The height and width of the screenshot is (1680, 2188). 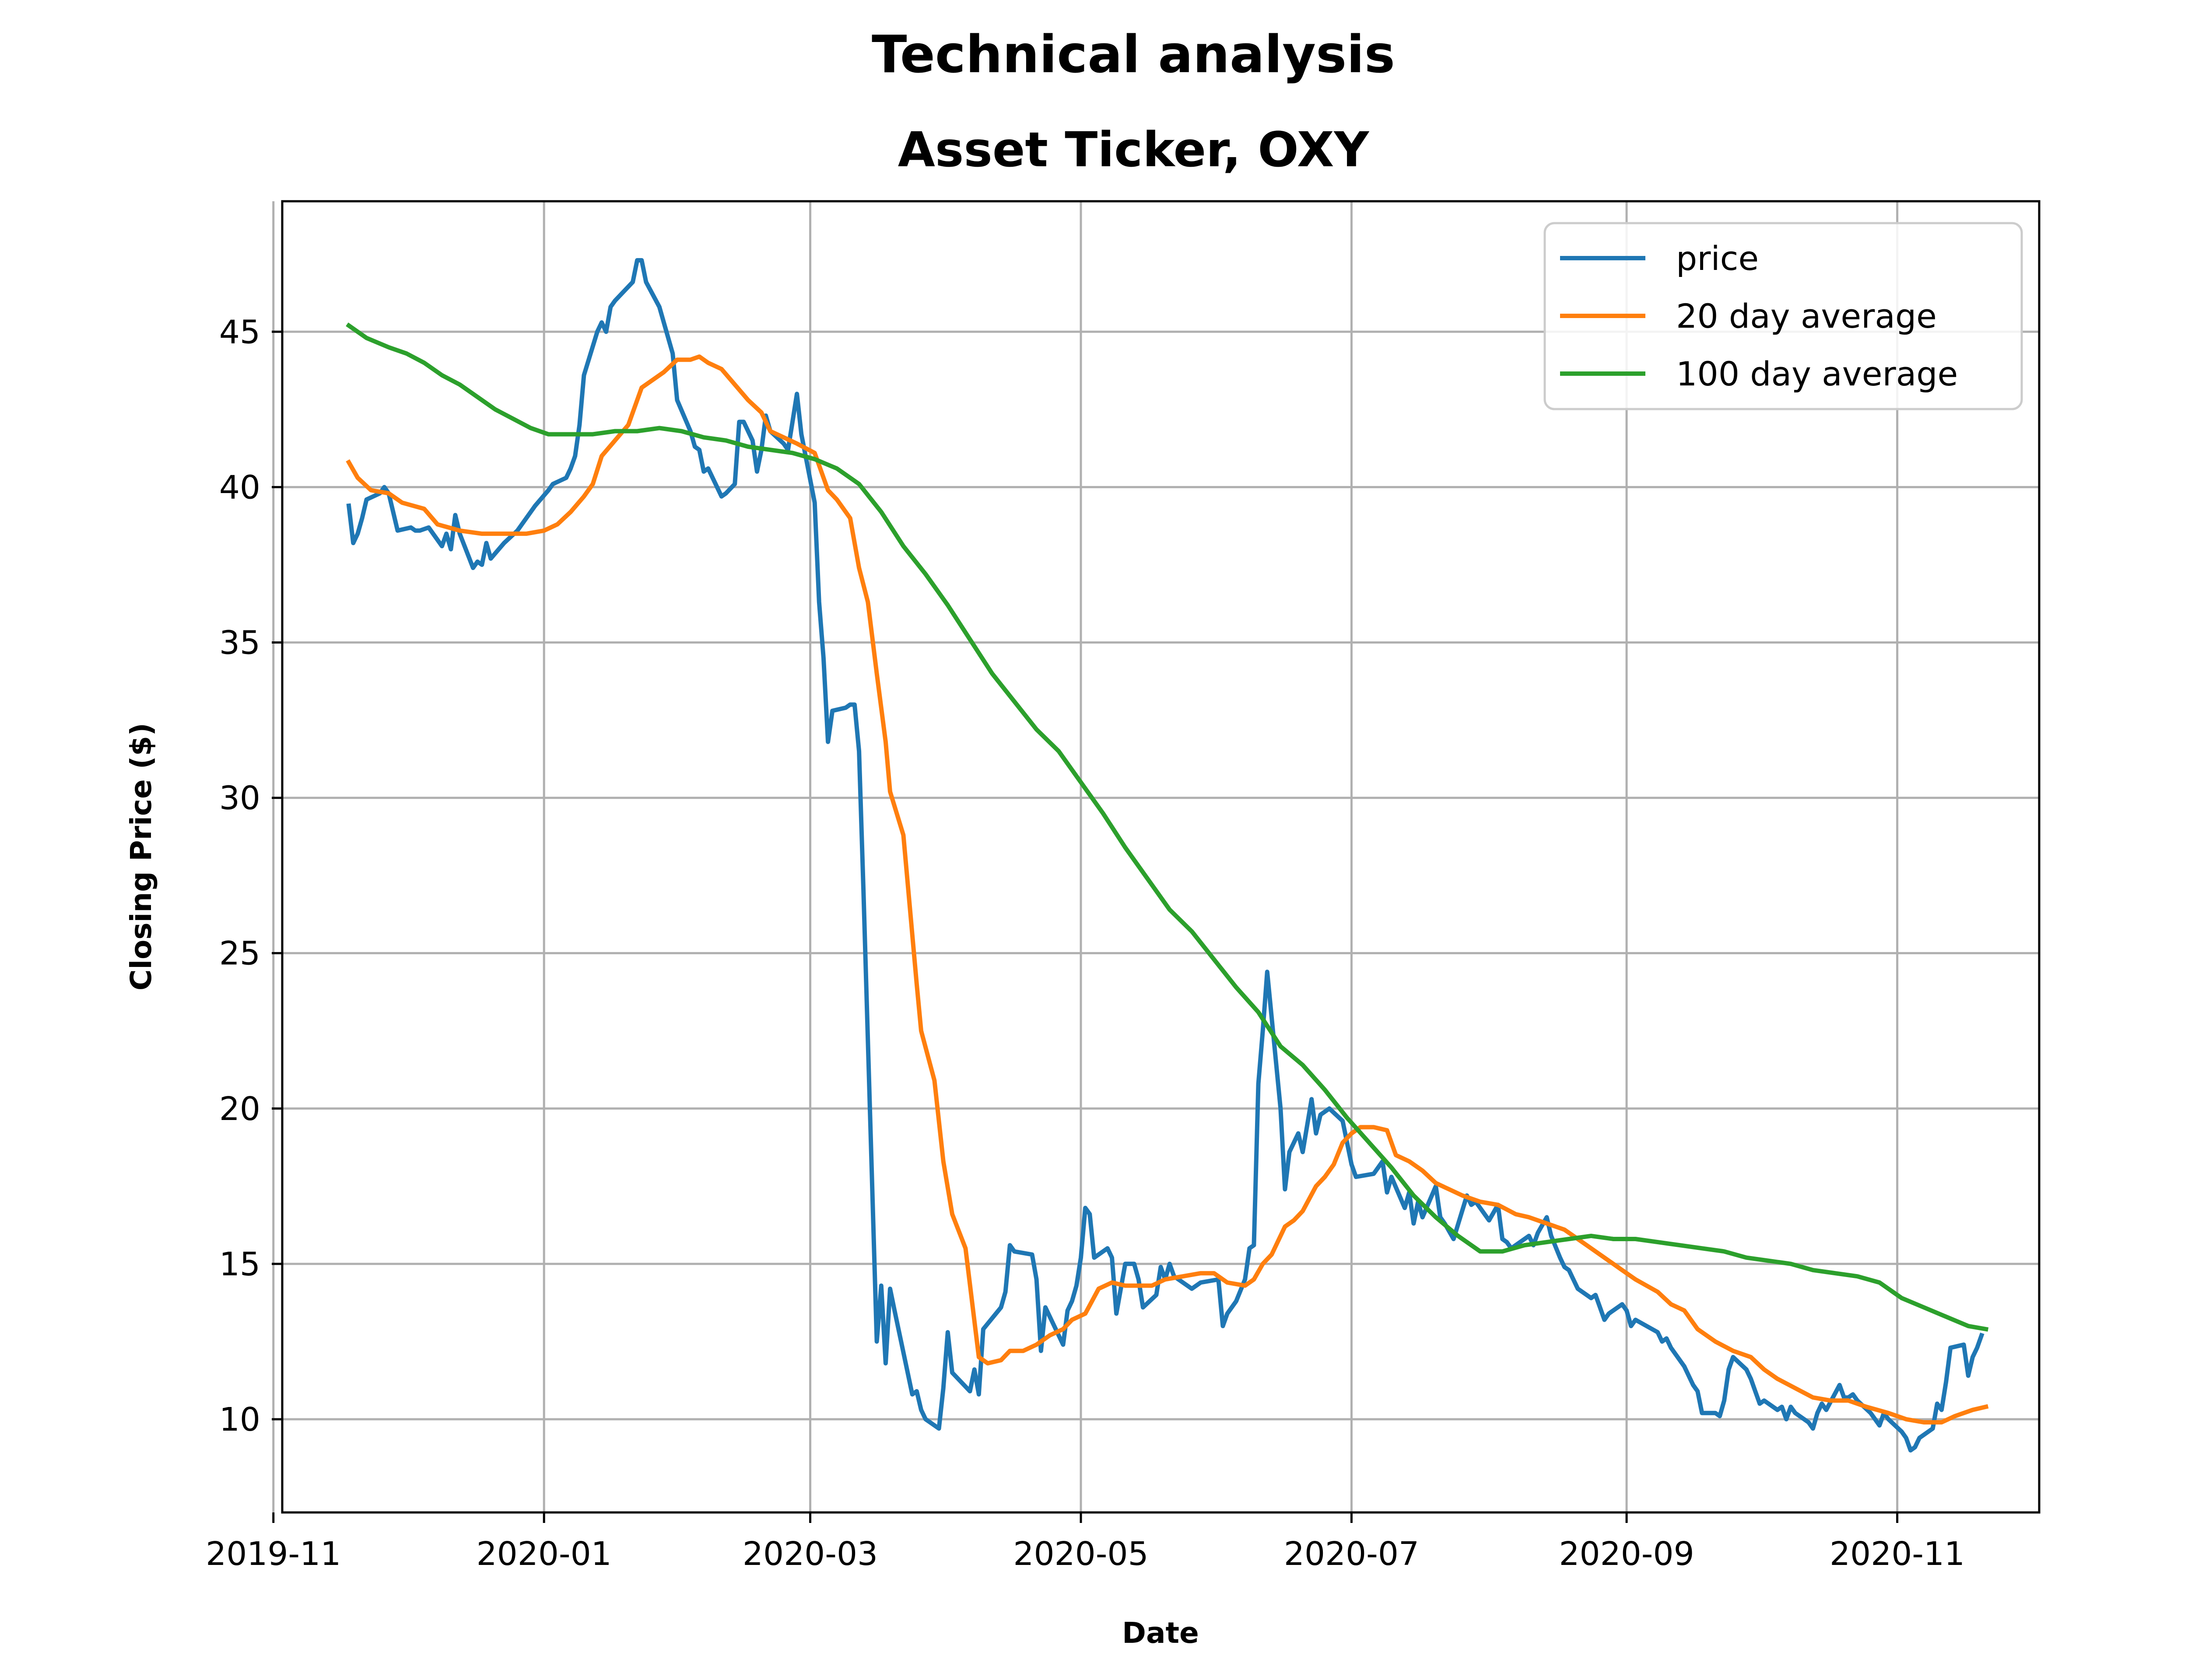 What do you see at coordinates (240, 954) in the screenshot?
I see `y-tick-label: 25` at bounding box center [240, 954].